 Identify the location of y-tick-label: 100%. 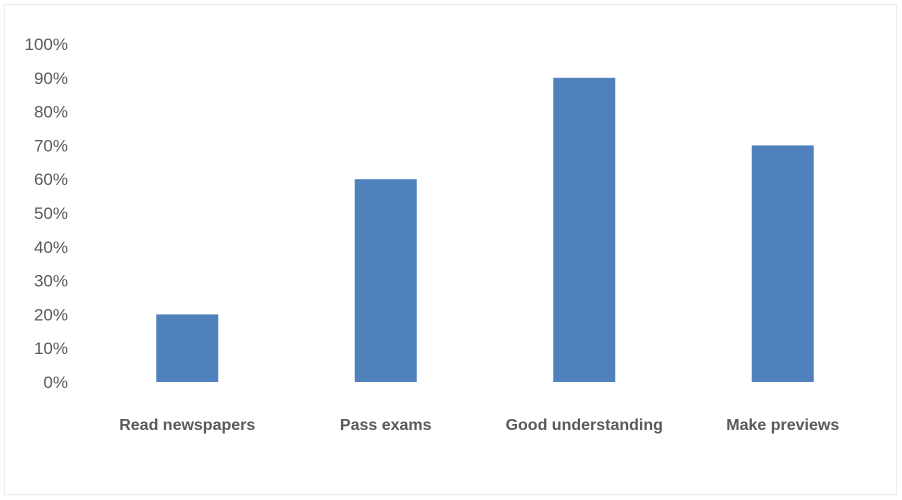
(46, 44).